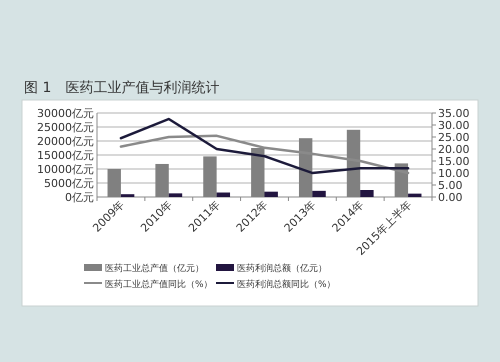  What do you see at coordinates (282, 268) in the screenshot?
I see `legend-label: 医药利润总额（亿元）` at bounding box center [282, 268].